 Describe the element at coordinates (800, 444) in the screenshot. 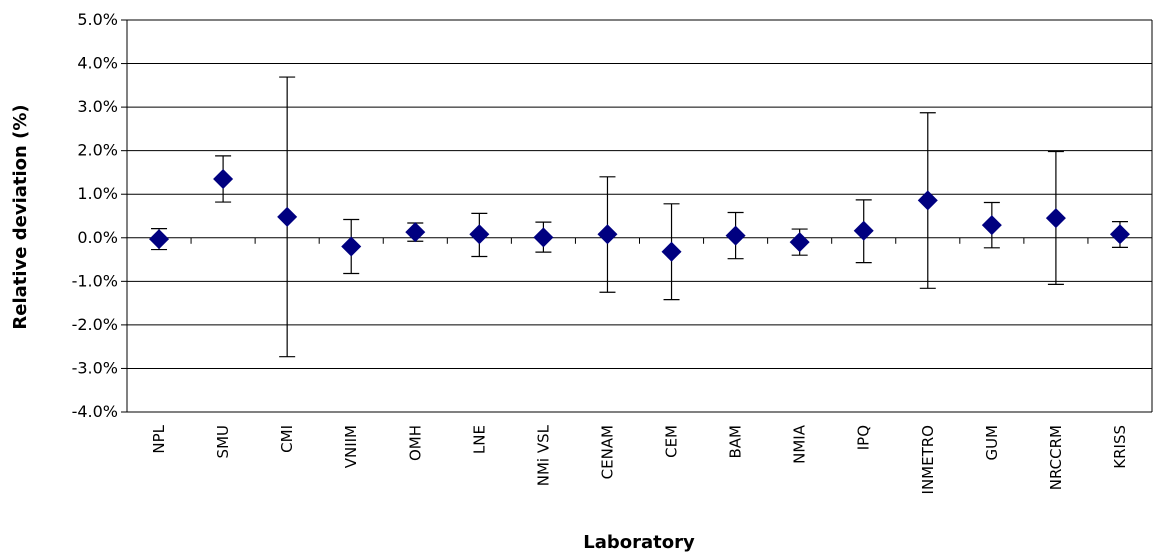

I see `x-tick-label: NMIA` at that location.